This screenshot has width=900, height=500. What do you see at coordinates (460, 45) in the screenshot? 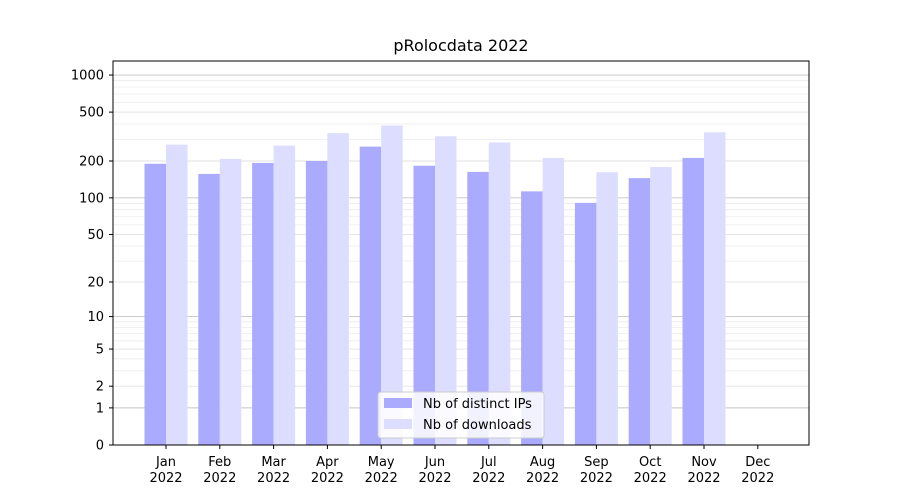
I see `chart-title: pRolocdata 2022` at bounding box center [460, 45].